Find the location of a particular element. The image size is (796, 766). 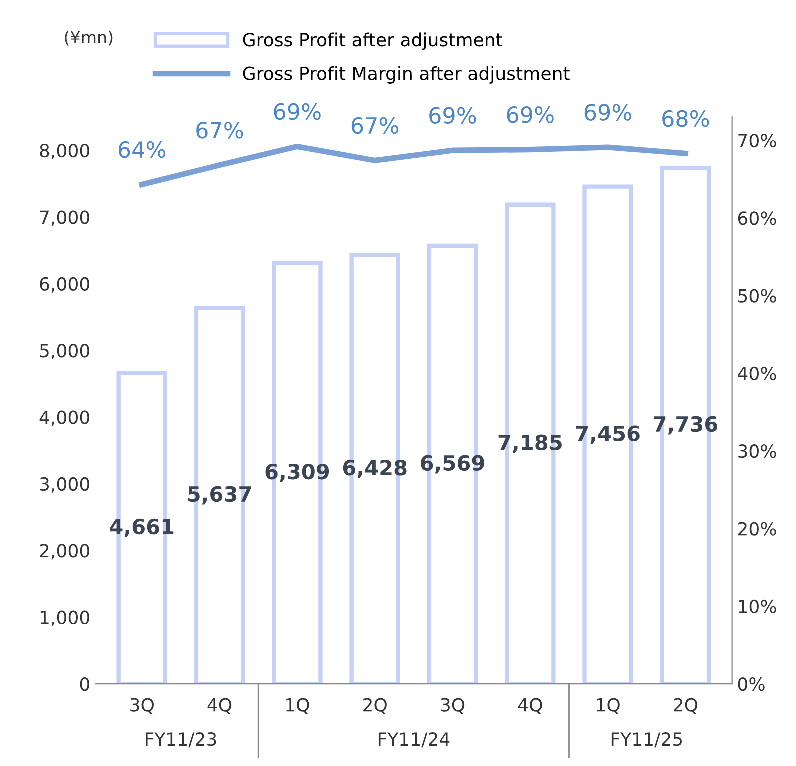

legend-label: Gross Profit after adjustment is located at coordinates (372, 41).